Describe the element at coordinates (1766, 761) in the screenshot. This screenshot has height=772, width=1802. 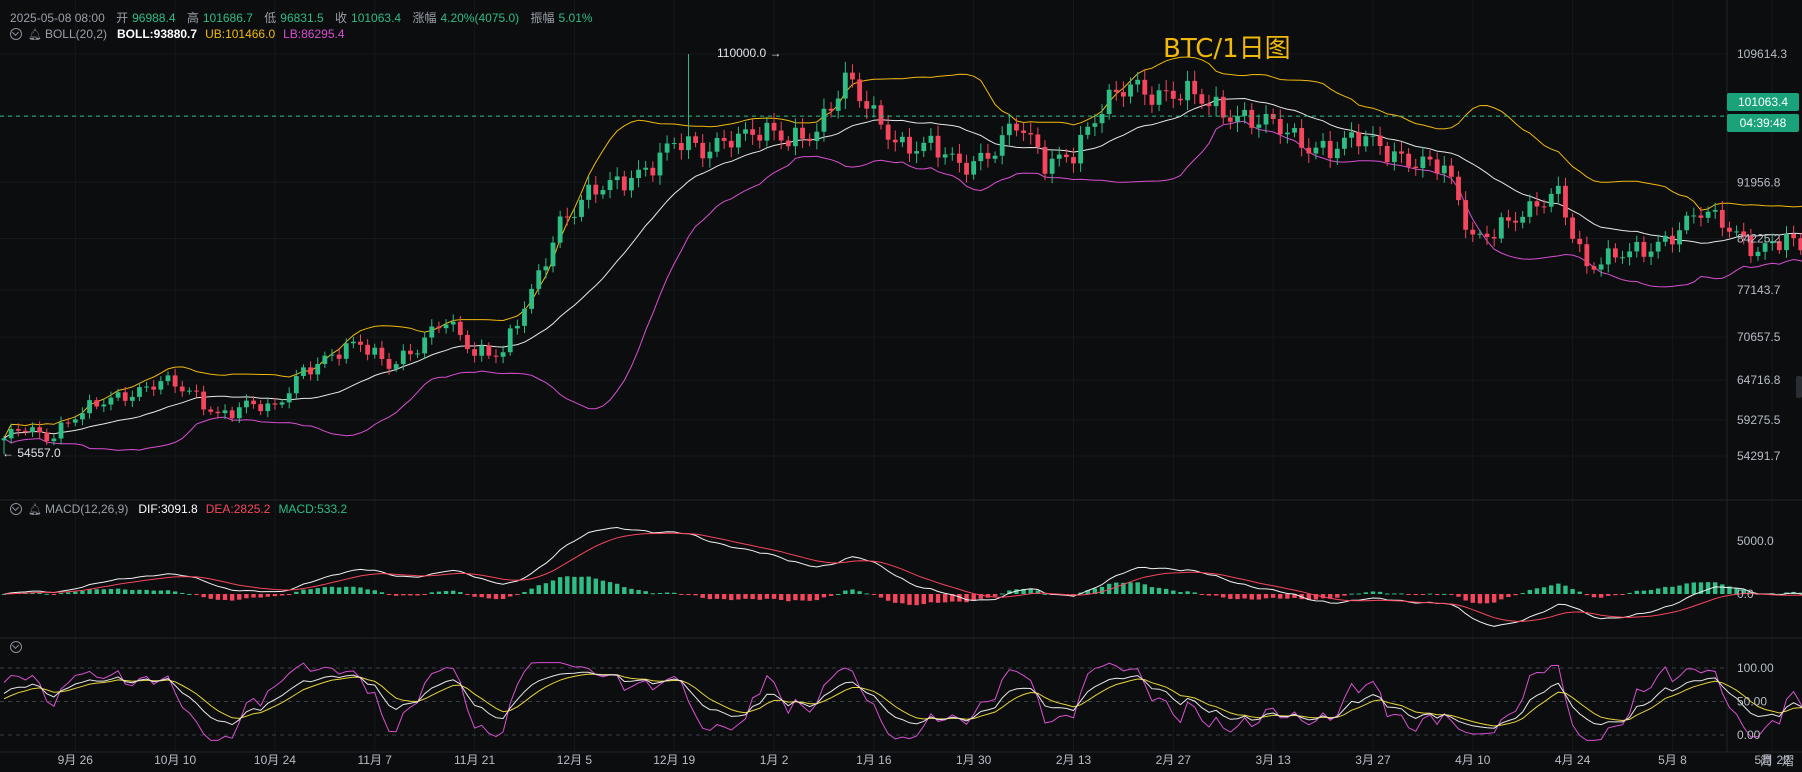
I see `corner-label-simplified: 简` at that location.